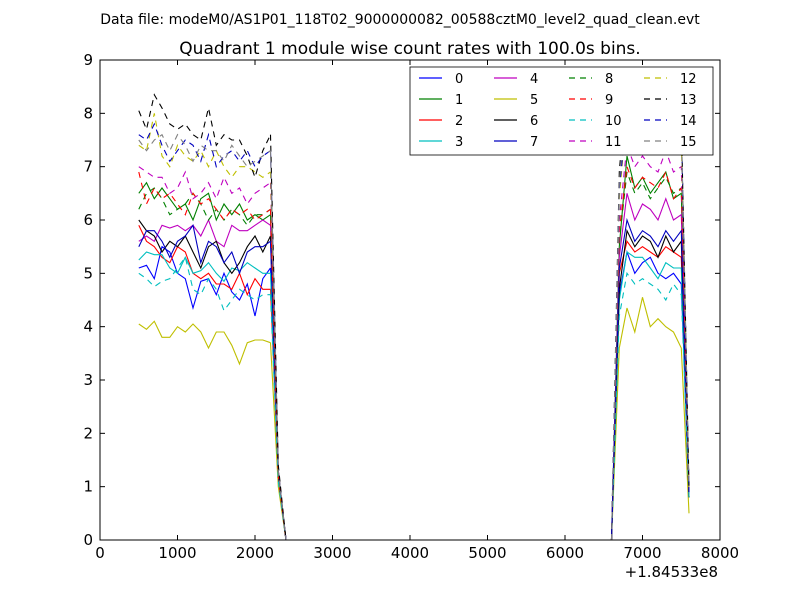 The image size is (800, 600). Describe the element at coordinates (516, 100) in the screenshot. I see `legend-item-5: 5` at that location.